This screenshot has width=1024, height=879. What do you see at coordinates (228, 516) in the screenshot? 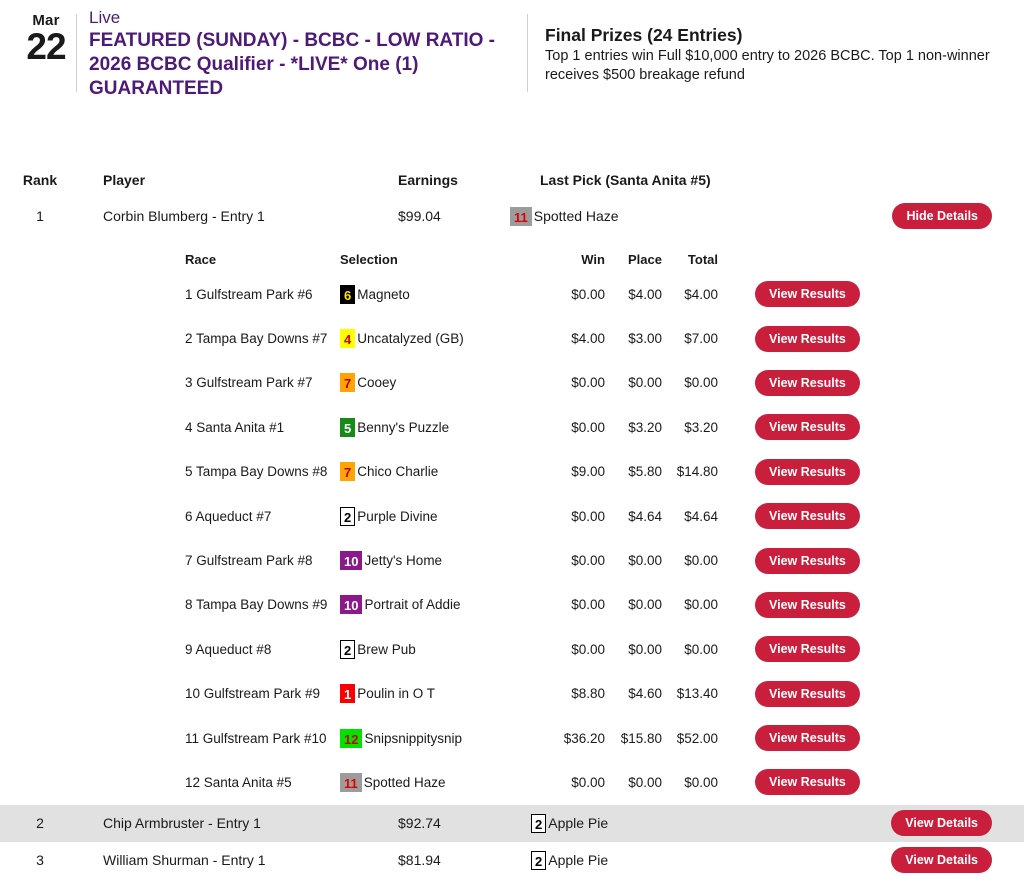
I see `race-name: 6 Aqueduct #7` at bounding box center [228, 516].